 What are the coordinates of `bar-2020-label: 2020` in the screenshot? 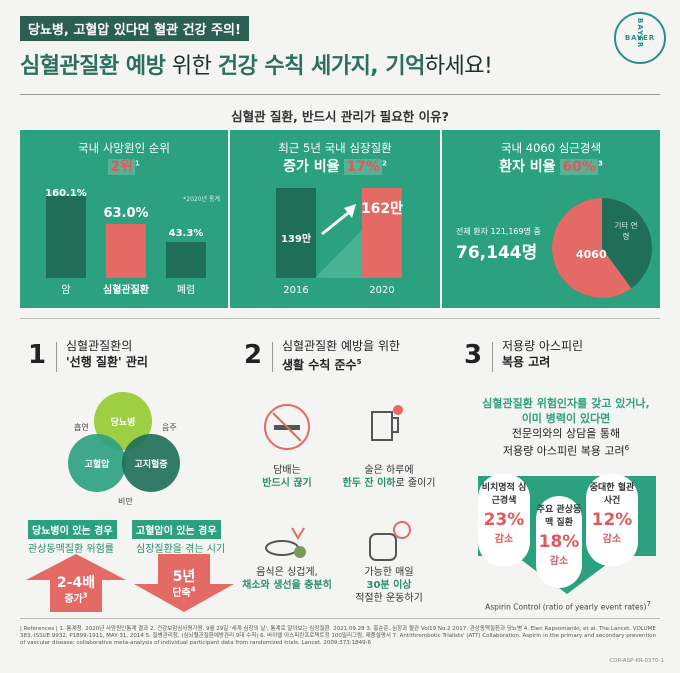 It's located at (382, 290).